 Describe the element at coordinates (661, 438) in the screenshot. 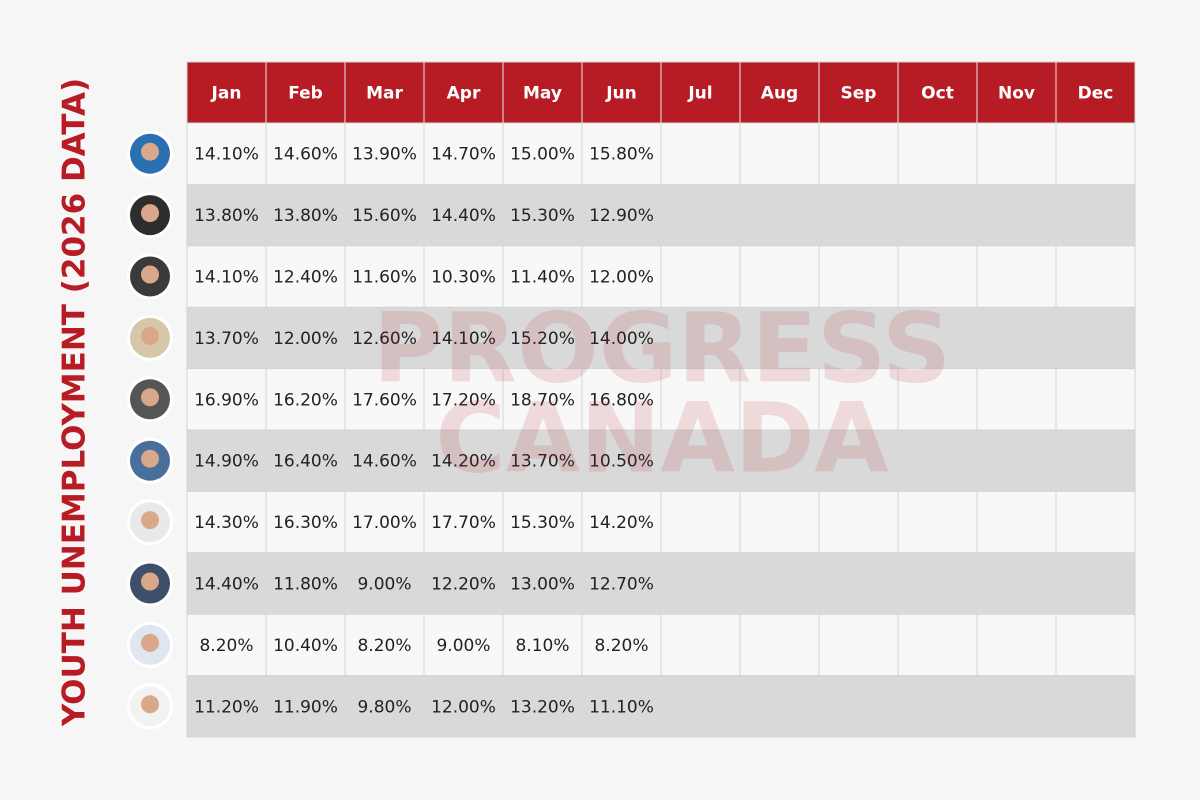

I see `watermark-text: CANADA` at that location.